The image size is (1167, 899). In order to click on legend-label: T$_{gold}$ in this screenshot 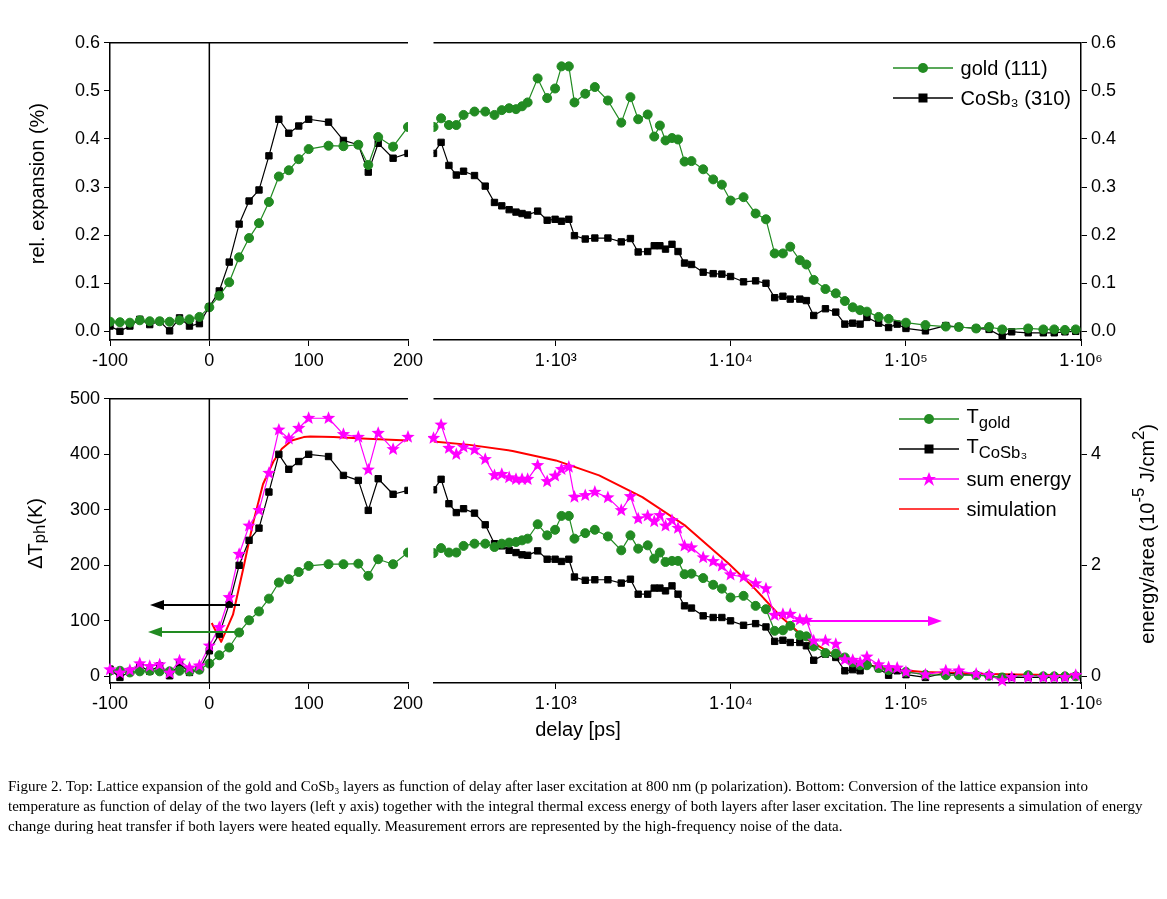, I will do `click(988, 419)`.